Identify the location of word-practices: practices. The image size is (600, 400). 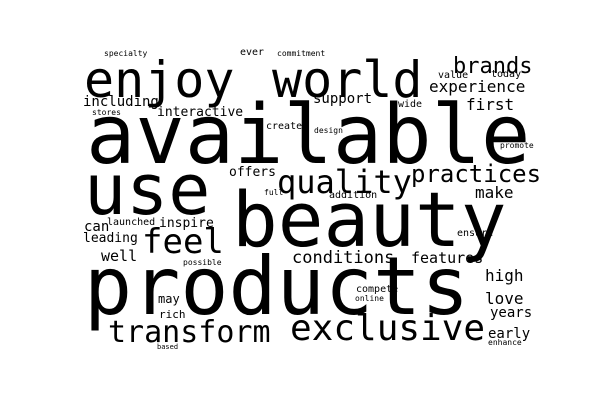
(476, 174).